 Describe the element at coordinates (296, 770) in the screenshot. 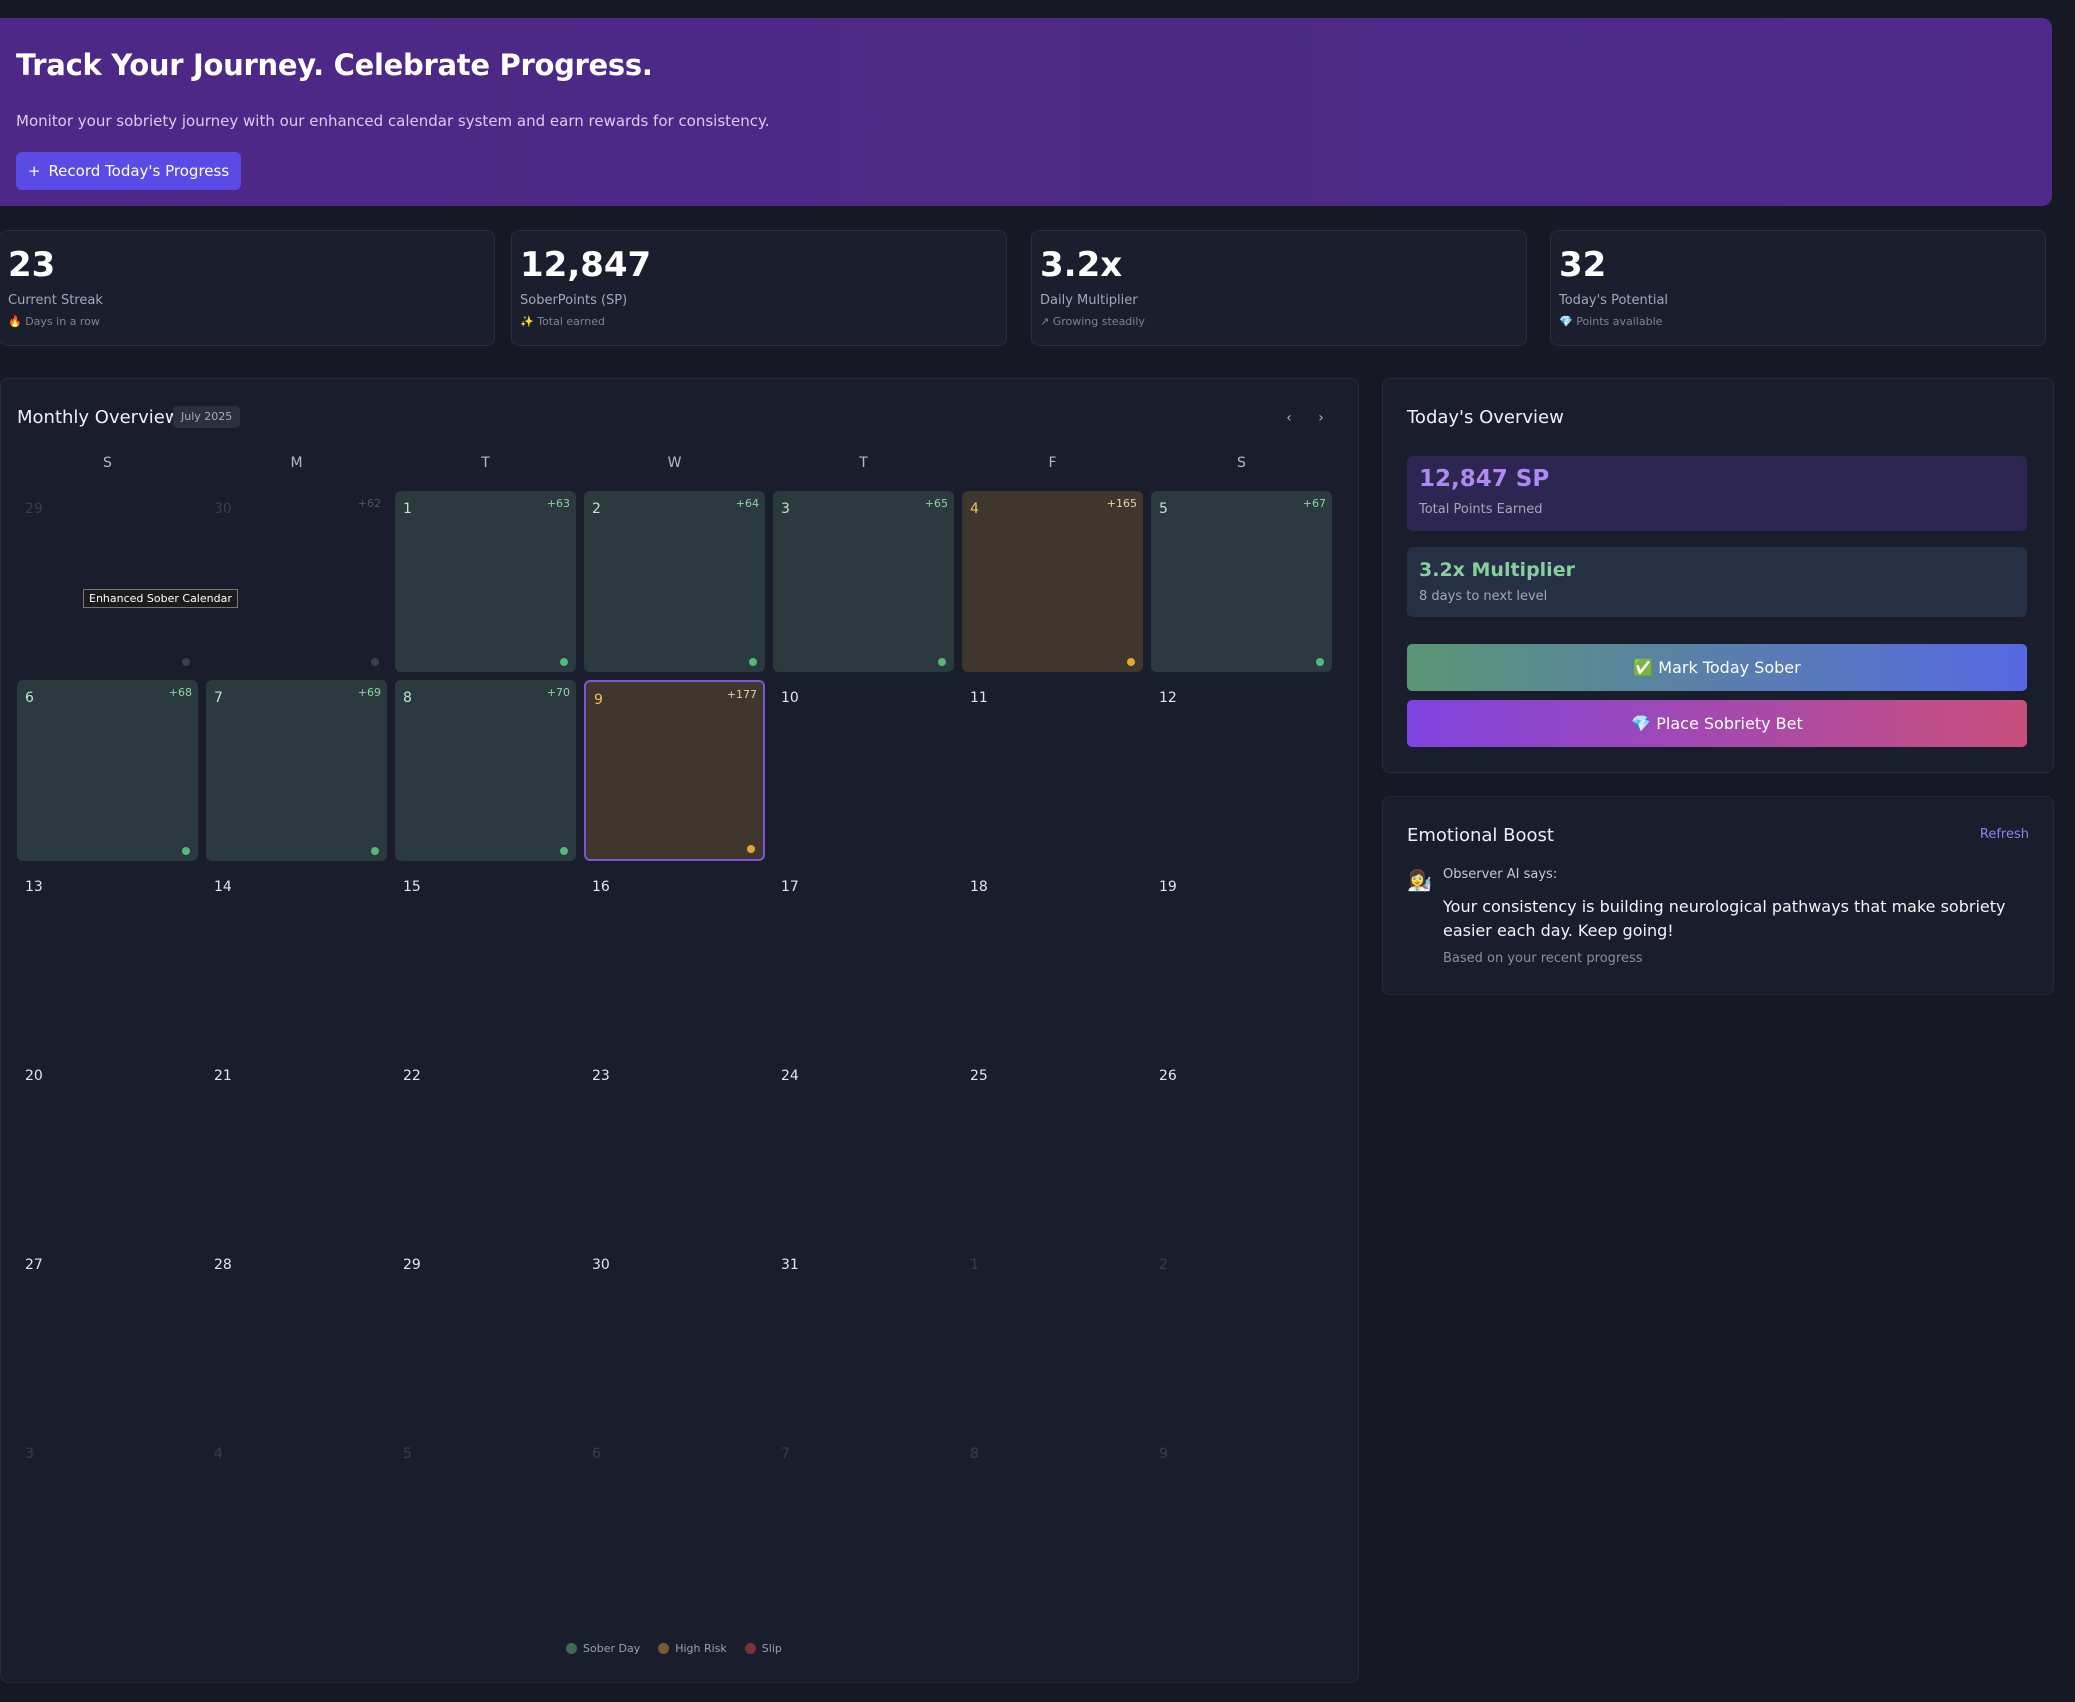

I see `calendar-day-cell: 7 +69` at that location.